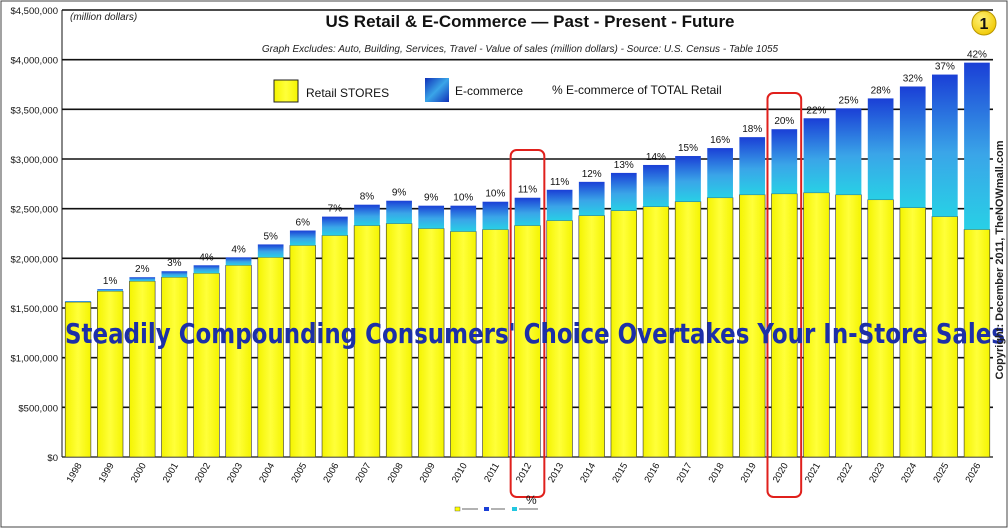 The height and width of the screenshot is (528, 1008). Describe the element at coordinates (270, 236) in the screenshot. I see `percent-label: 5%` at that location.